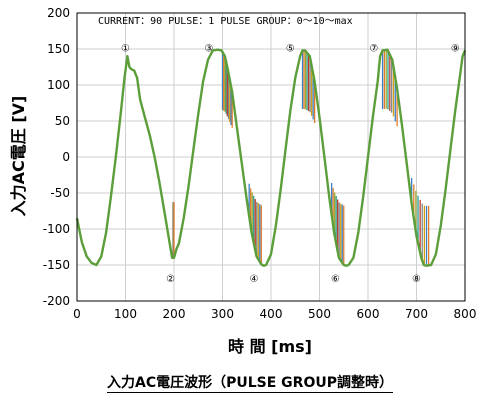 This screenshot has width=500, height=400. What do you see at coordinates (125, 314) in the screenshot?
I see `x-tick-label: 100` at bounding box center [125, 314].